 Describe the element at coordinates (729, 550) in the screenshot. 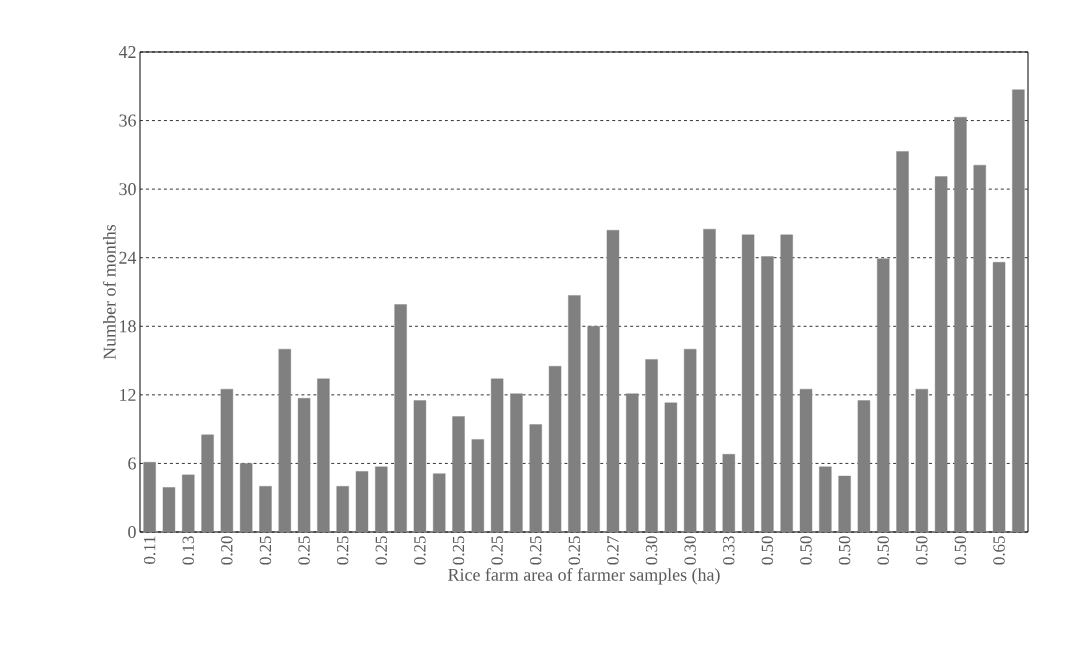

I see `x-tick-label: 0.33` at that location.